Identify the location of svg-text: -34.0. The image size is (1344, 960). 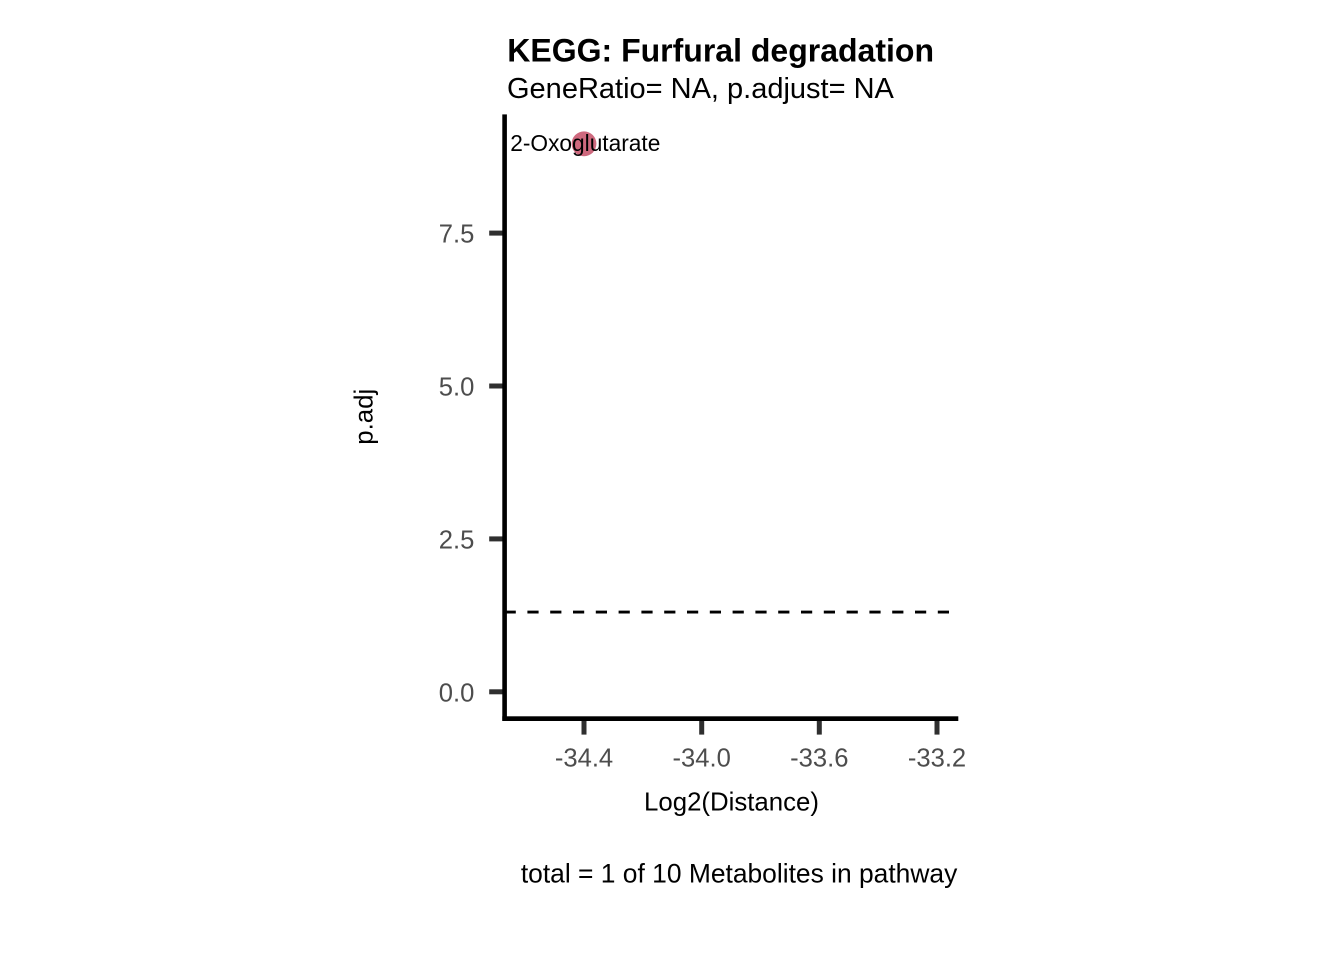
(702, 759).